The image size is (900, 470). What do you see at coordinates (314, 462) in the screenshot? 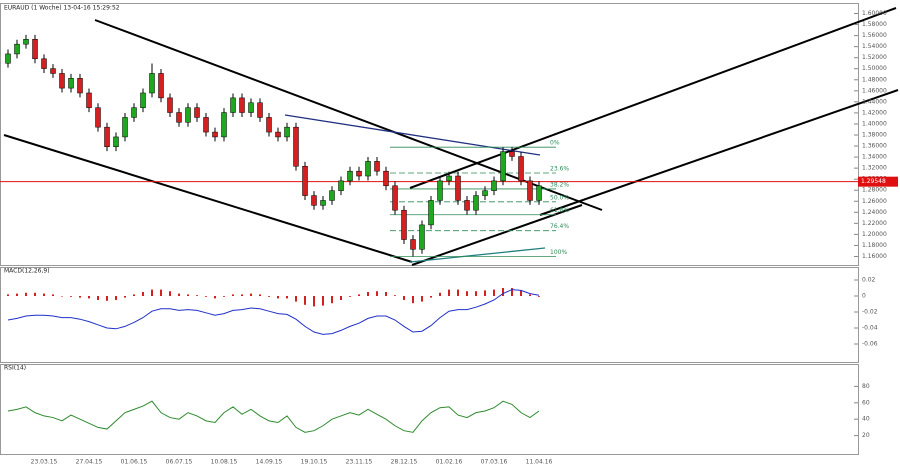
I see `x-tick-label: 19.10.15` at bounding box center [314, 462].